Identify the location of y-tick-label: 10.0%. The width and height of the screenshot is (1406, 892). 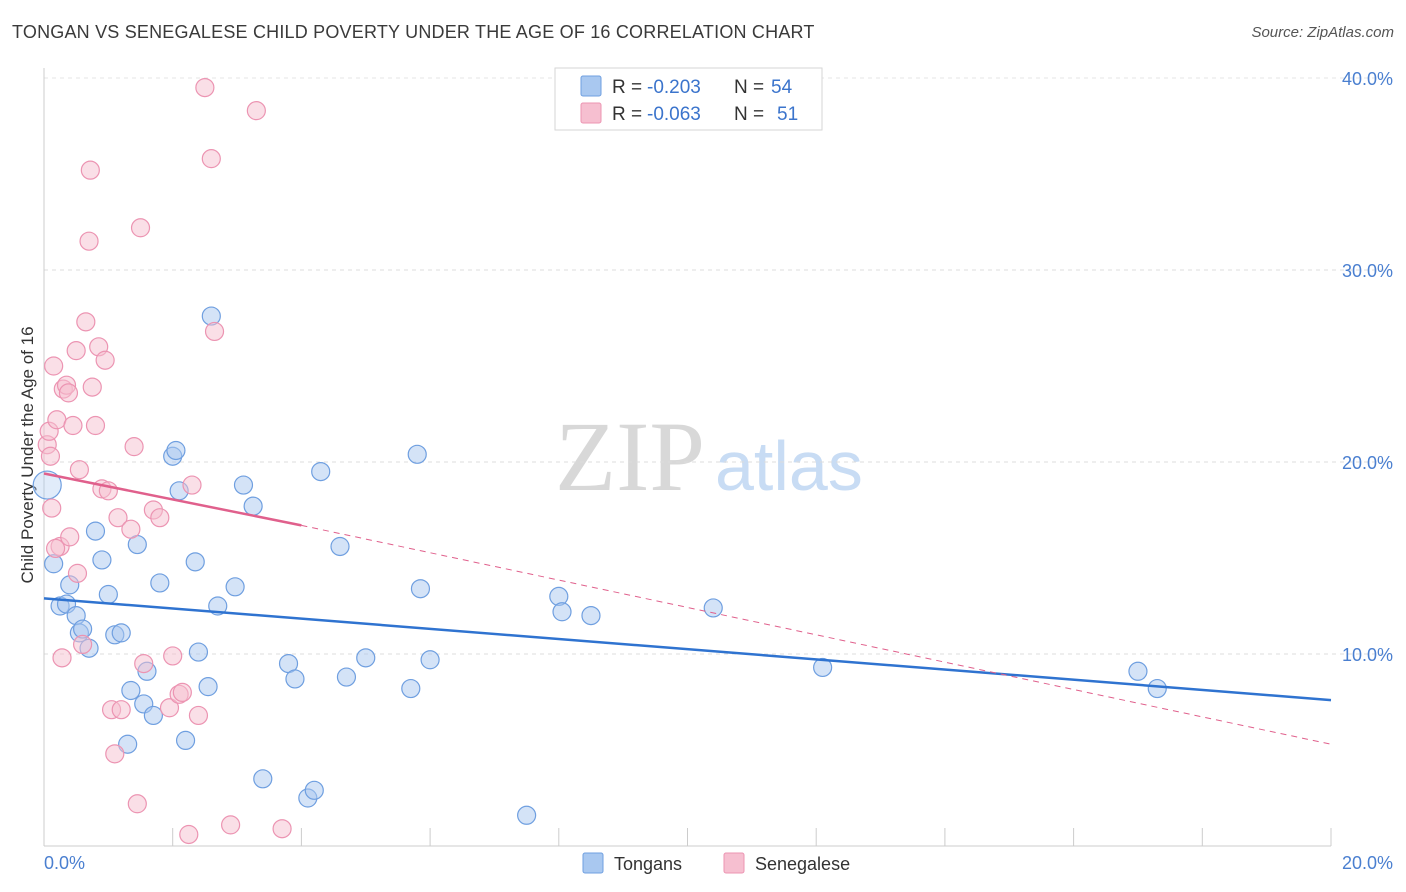
(1367, 655).